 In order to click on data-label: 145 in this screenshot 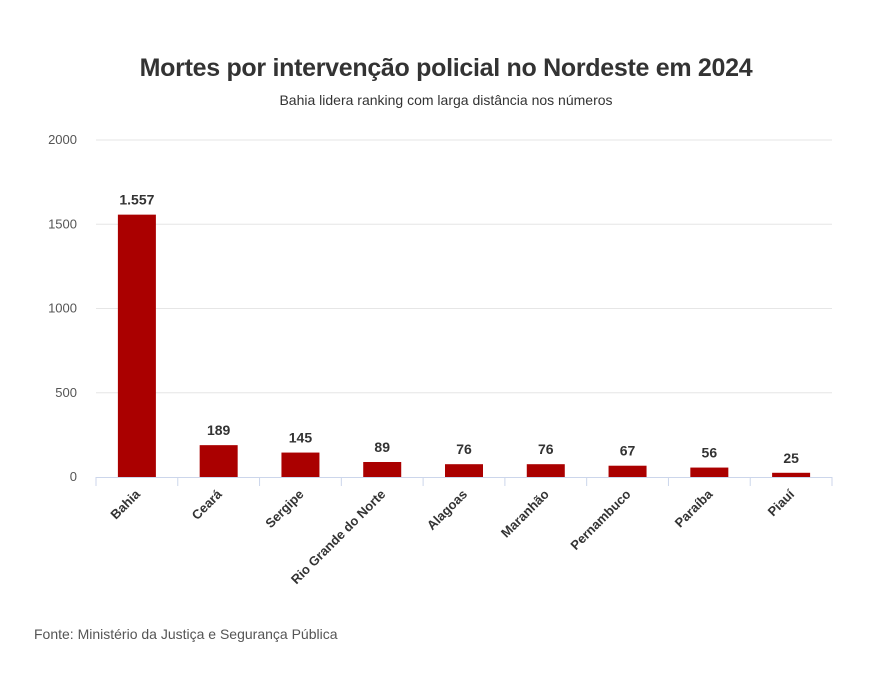, I will do `click(301, 438)`.